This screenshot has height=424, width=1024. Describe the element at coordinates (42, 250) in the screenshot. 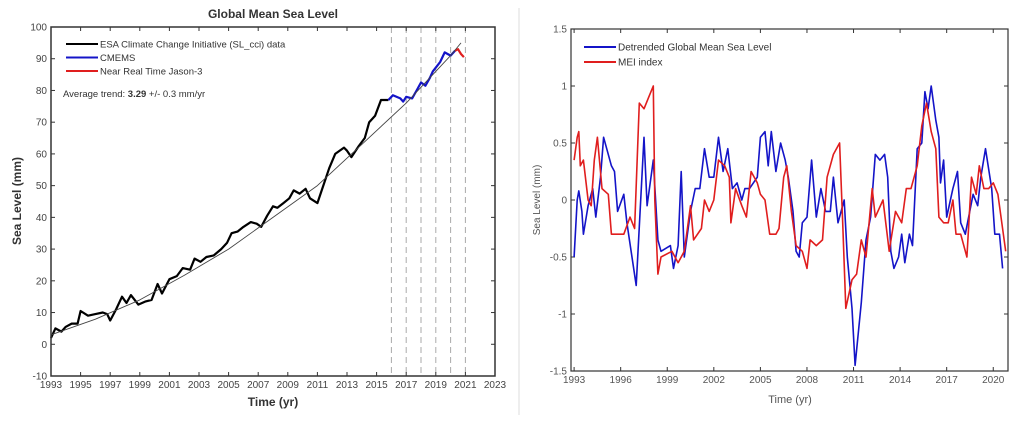

I see `y-tick-label: 30` at that location.